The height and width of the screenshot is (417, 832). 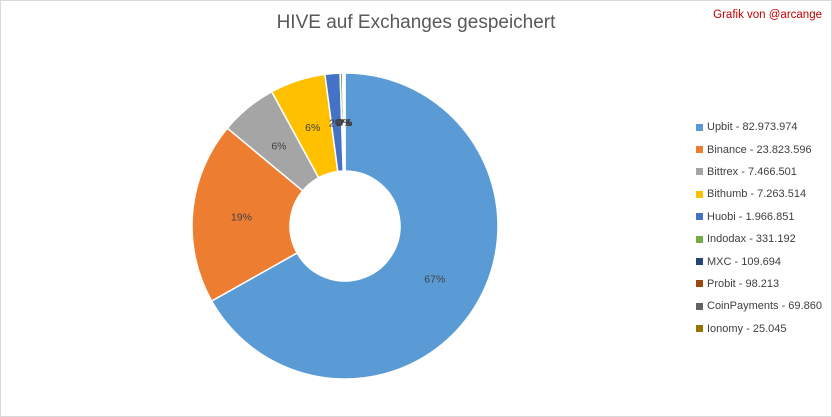 I want to click on credit-label: Grafik von @arcange, so click(x=767, y=15).